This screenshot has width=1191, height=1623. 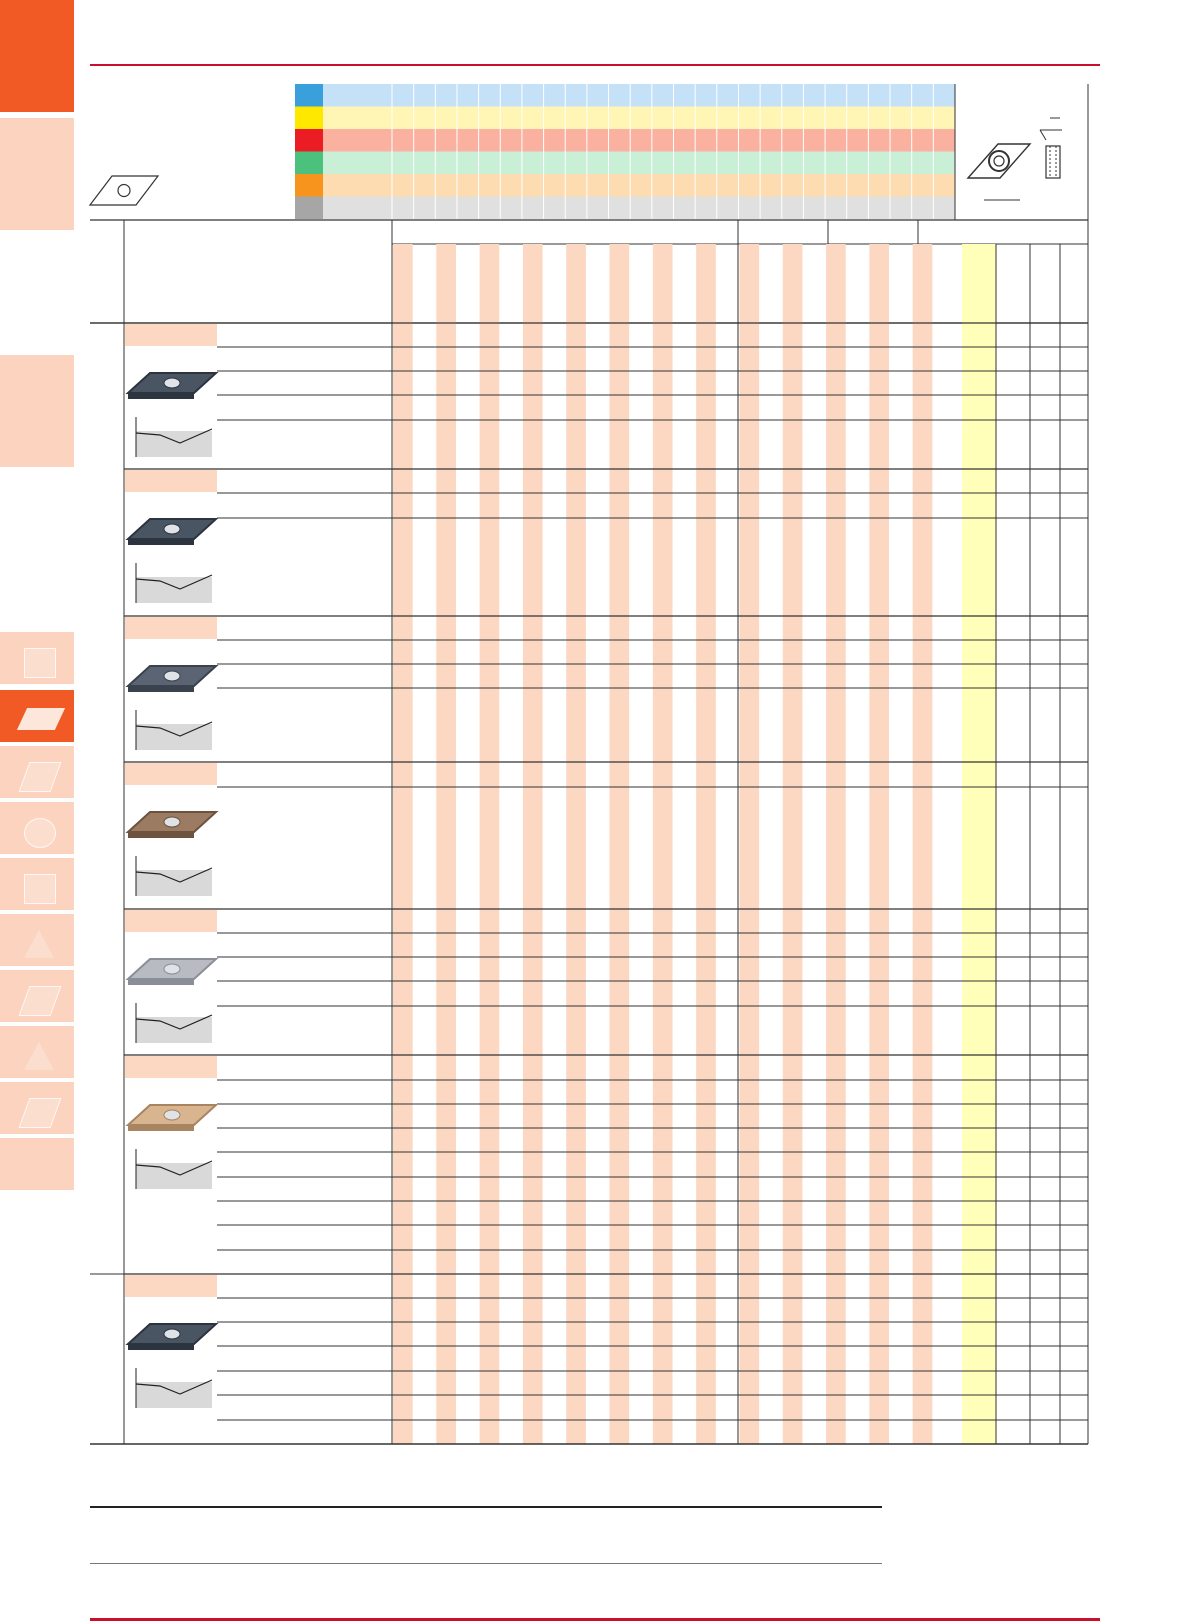 I want to click on iso-swatch-S, so click(x=309, y=185).